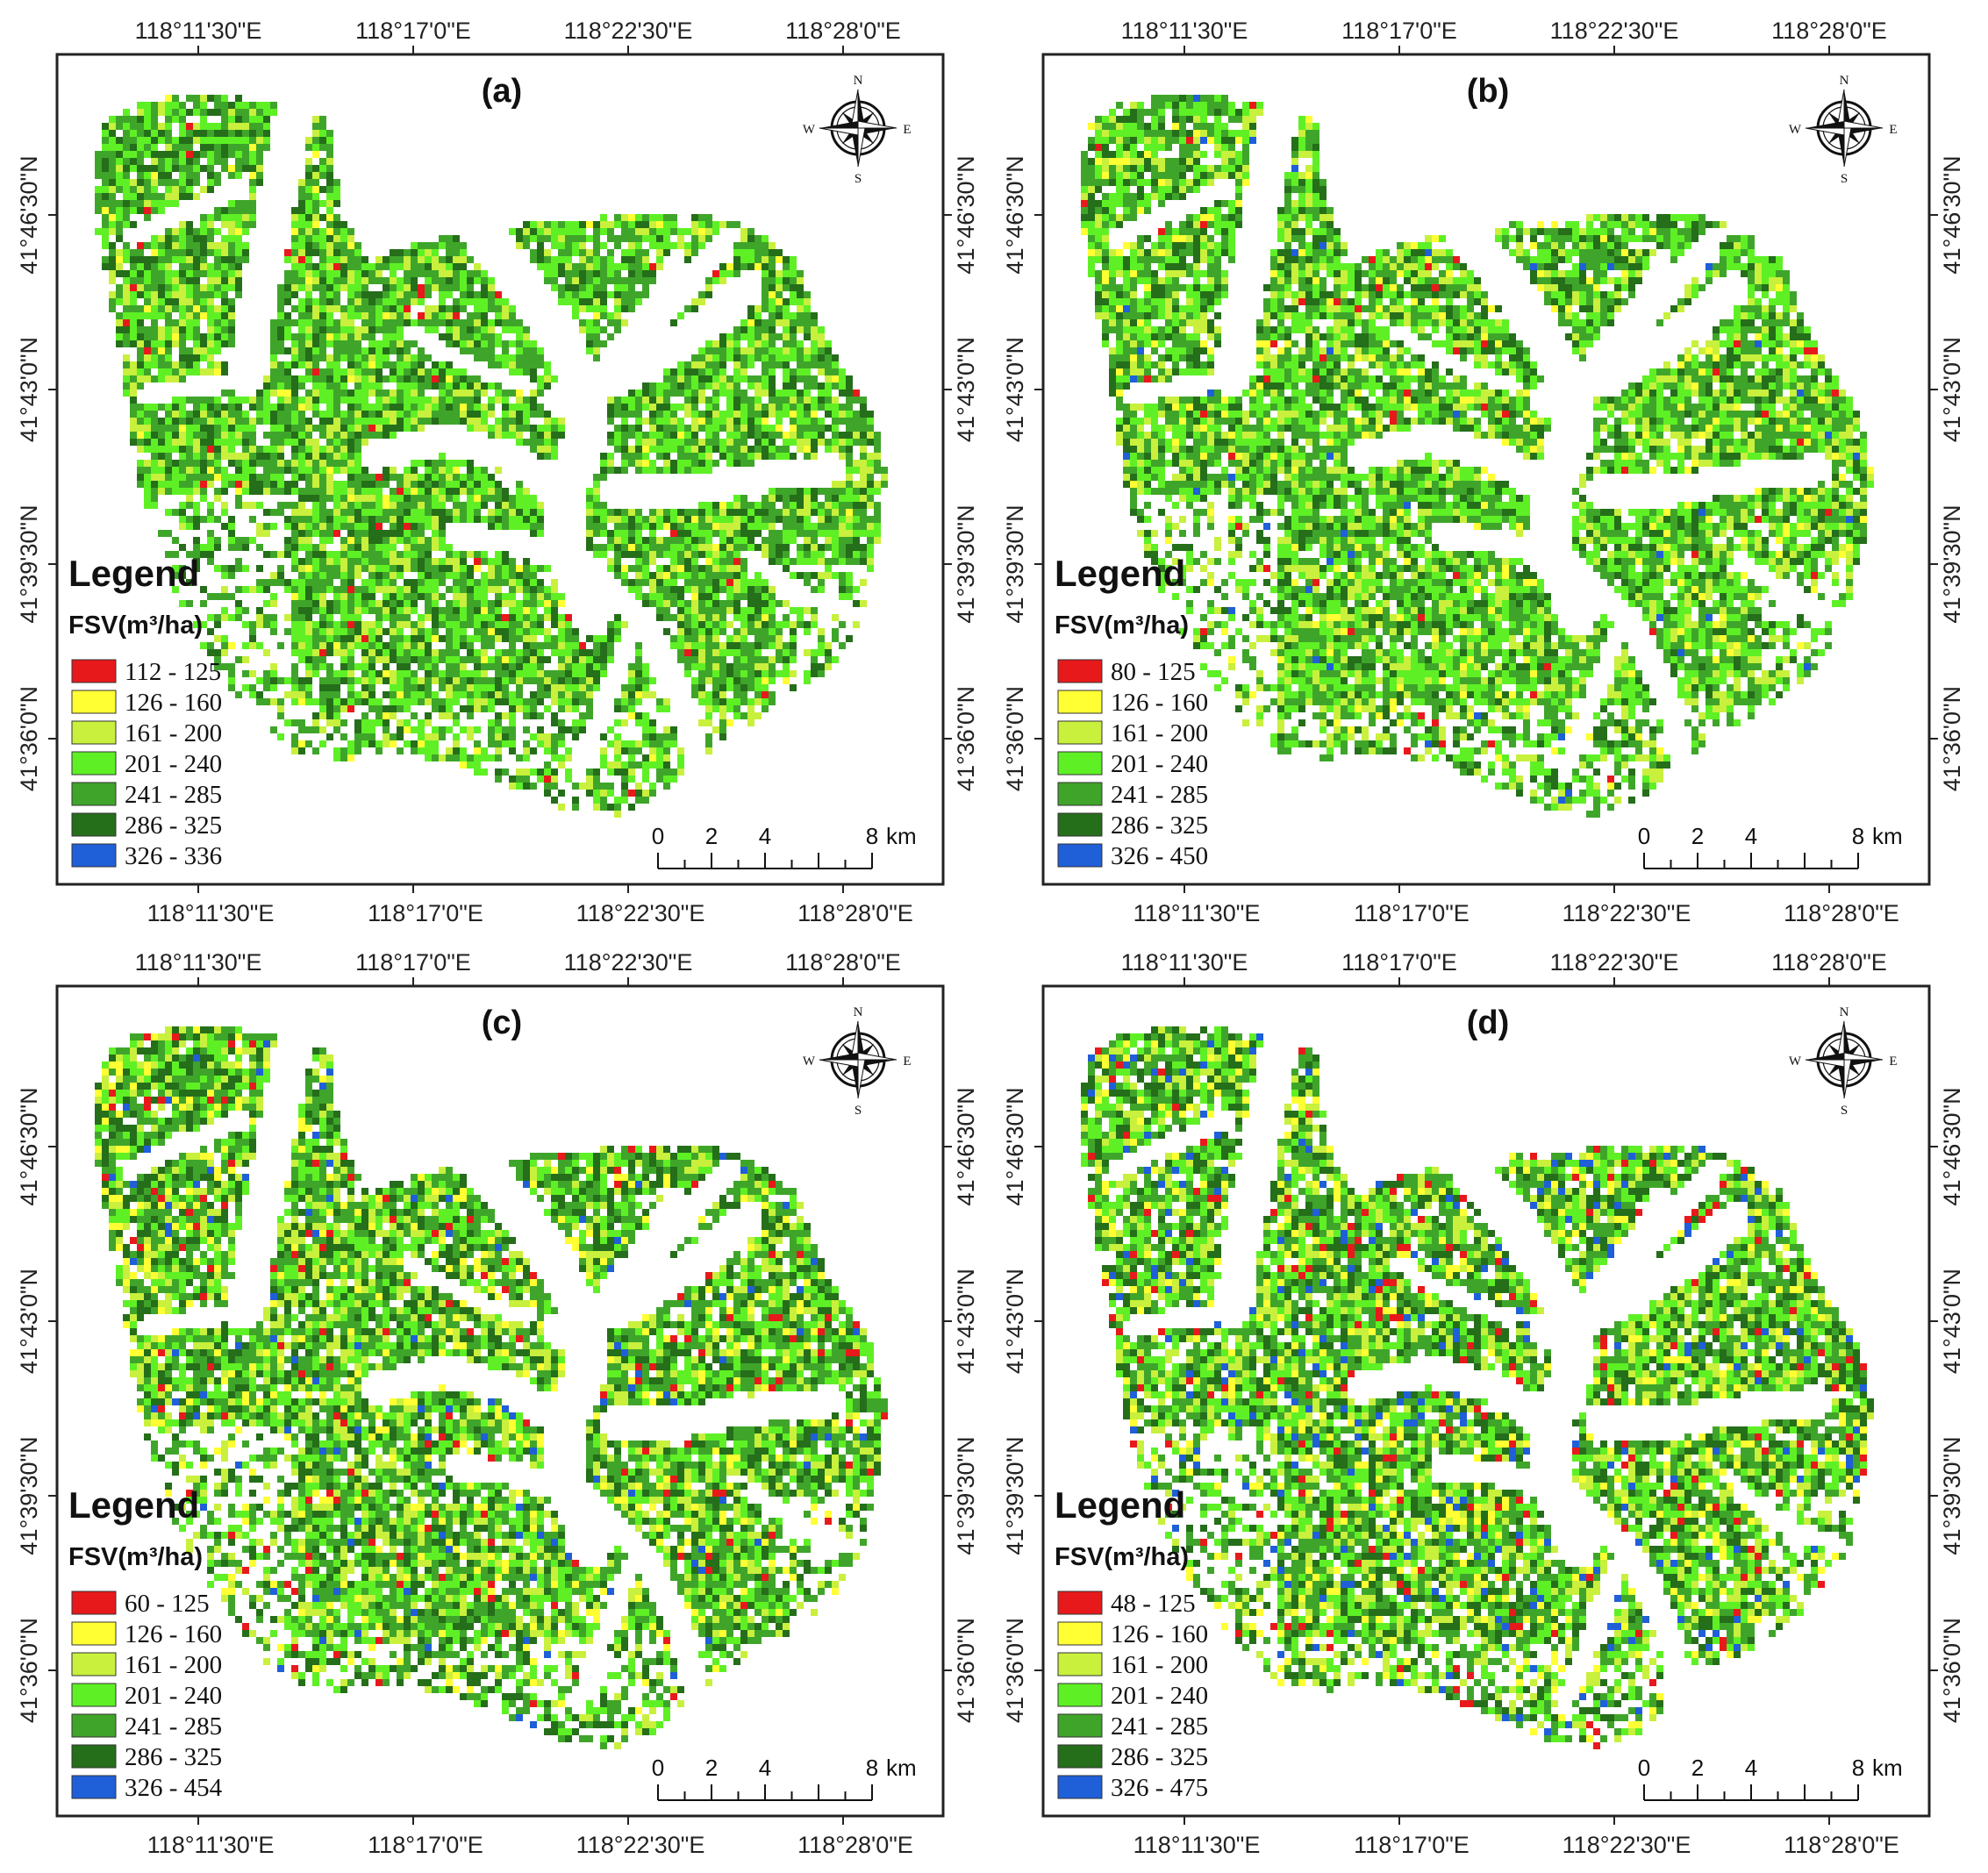 The height and width of the screenshot is (1873, 1988). Describe the element at coordinates (1159, 1788) in the screenshot. I see `legend-range-7: 326 - 475` at that location.